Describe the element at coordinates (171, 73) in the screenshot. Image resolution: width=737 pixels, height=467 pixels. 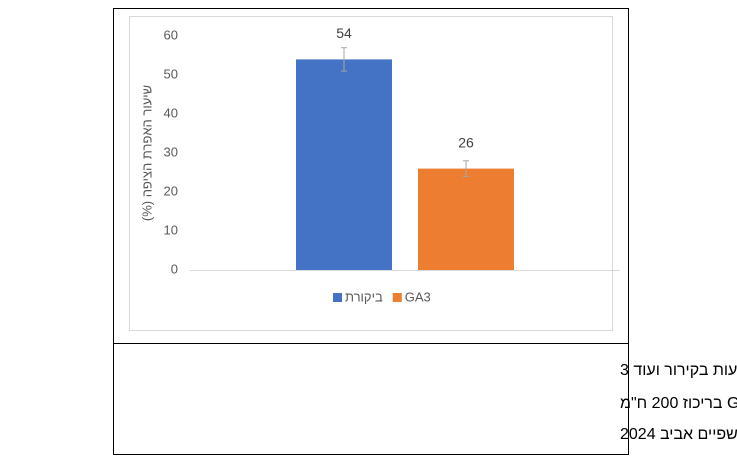
I see `y-tick-label: 50` at that location.